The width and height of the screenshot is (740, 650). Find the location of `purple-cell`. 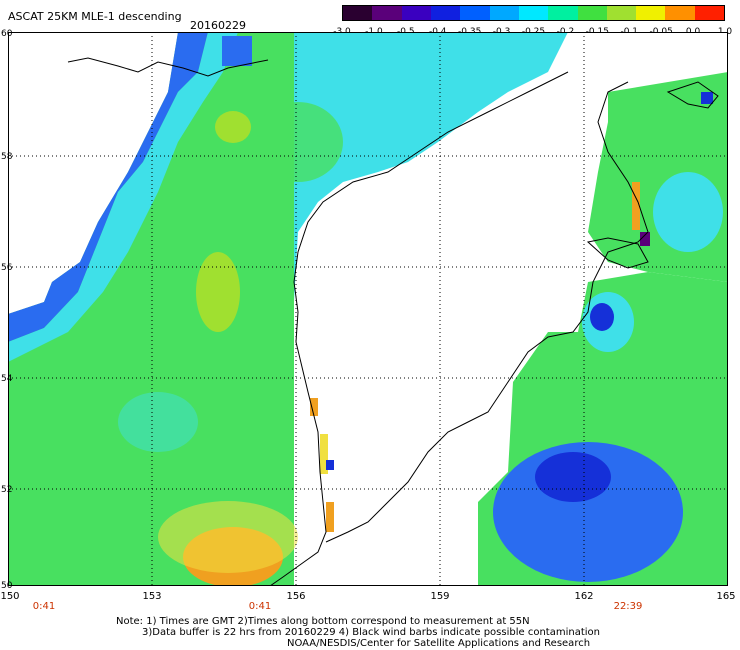

purple-cell is located at coordinates (645, 239).